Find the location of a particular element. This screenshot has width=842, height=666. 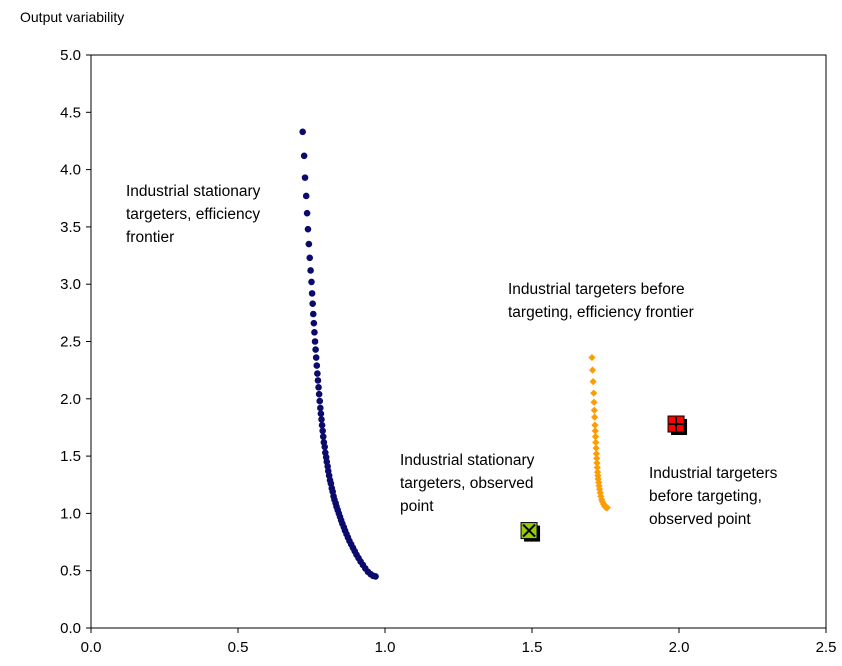

series-x-square is located at coordinates (530, 532).